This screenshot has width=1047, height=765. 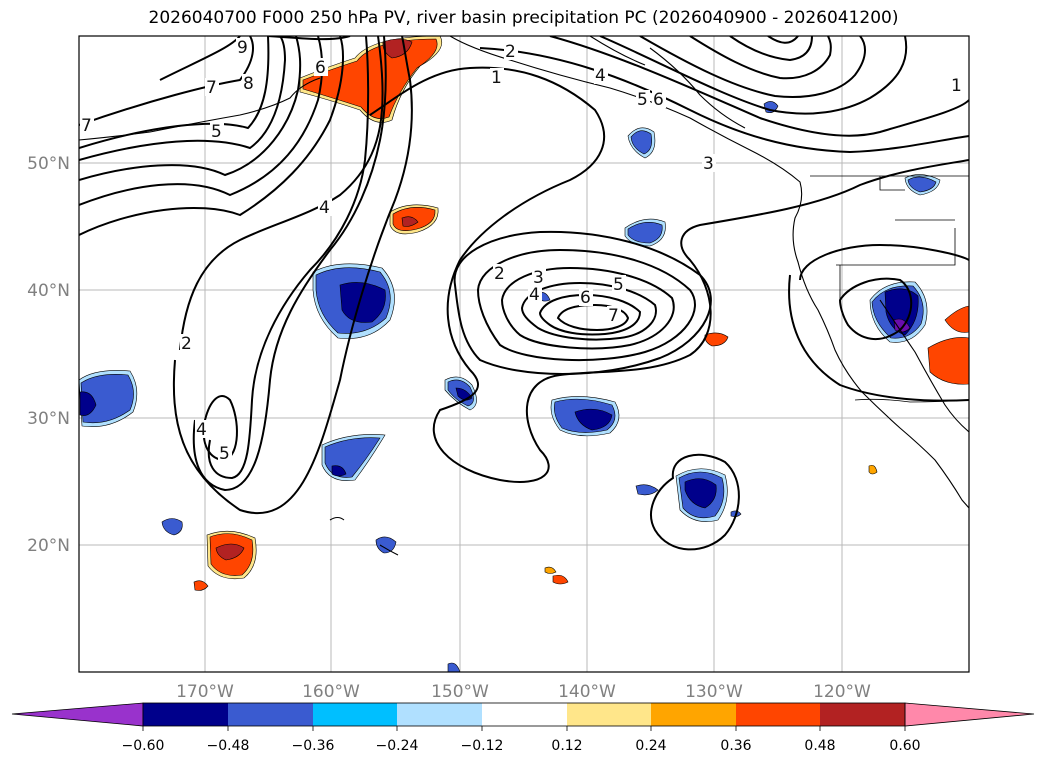 What do you see at coordinates (231, 555) in the screenshot?
I see `blob-20n-168w` at bounding box center [231, 555].